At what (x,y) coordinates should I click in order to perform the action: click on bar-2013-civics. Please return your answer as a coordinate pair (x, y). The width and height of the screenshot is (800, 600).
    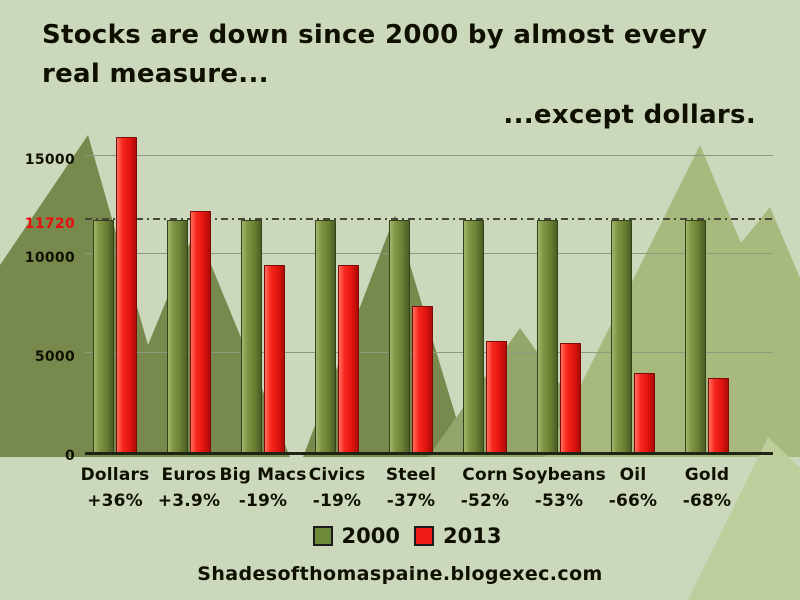
    Looking at the image, I should click on (348, 358).